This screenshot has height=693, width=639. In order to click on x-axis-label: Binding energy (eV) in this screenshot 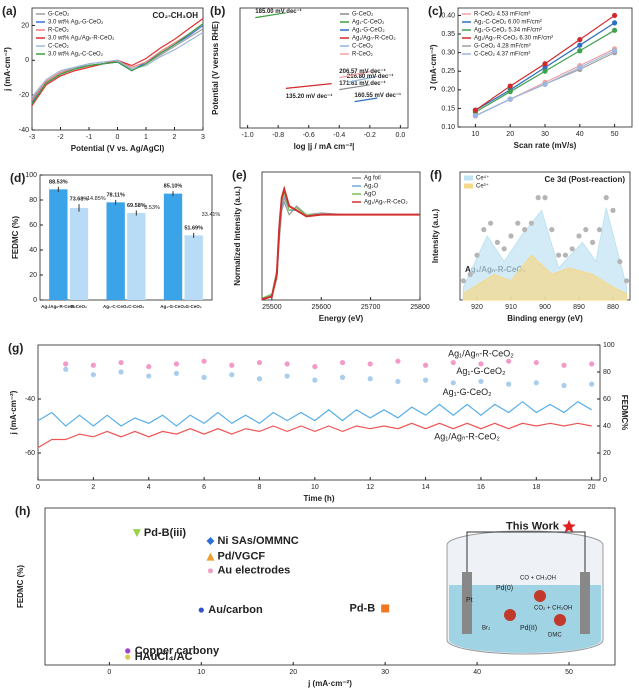, I will do `click(545, 318)`.